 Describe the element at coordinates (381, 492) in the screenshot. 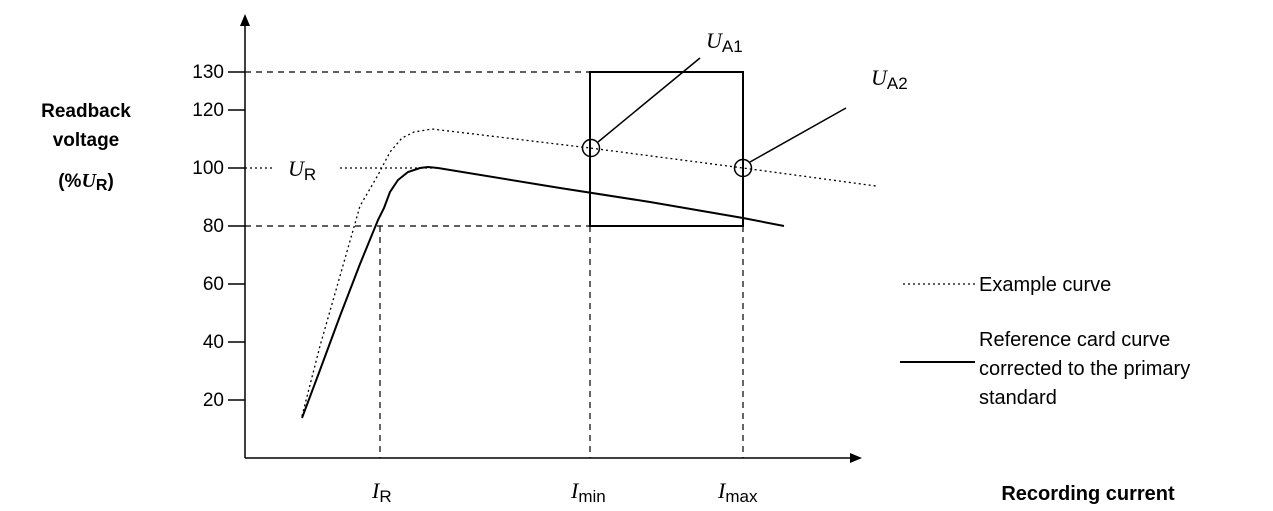

I see `x-mark-ir: IR` at that location.